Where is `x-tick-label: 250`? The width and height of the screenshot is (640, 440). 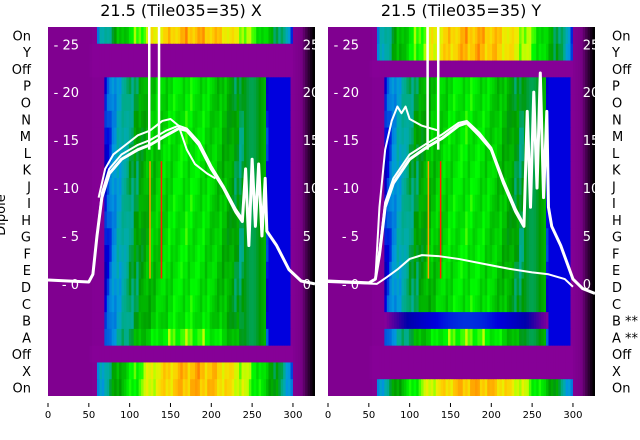
x-tick-label: 250 is located at coordinates (532, 415).